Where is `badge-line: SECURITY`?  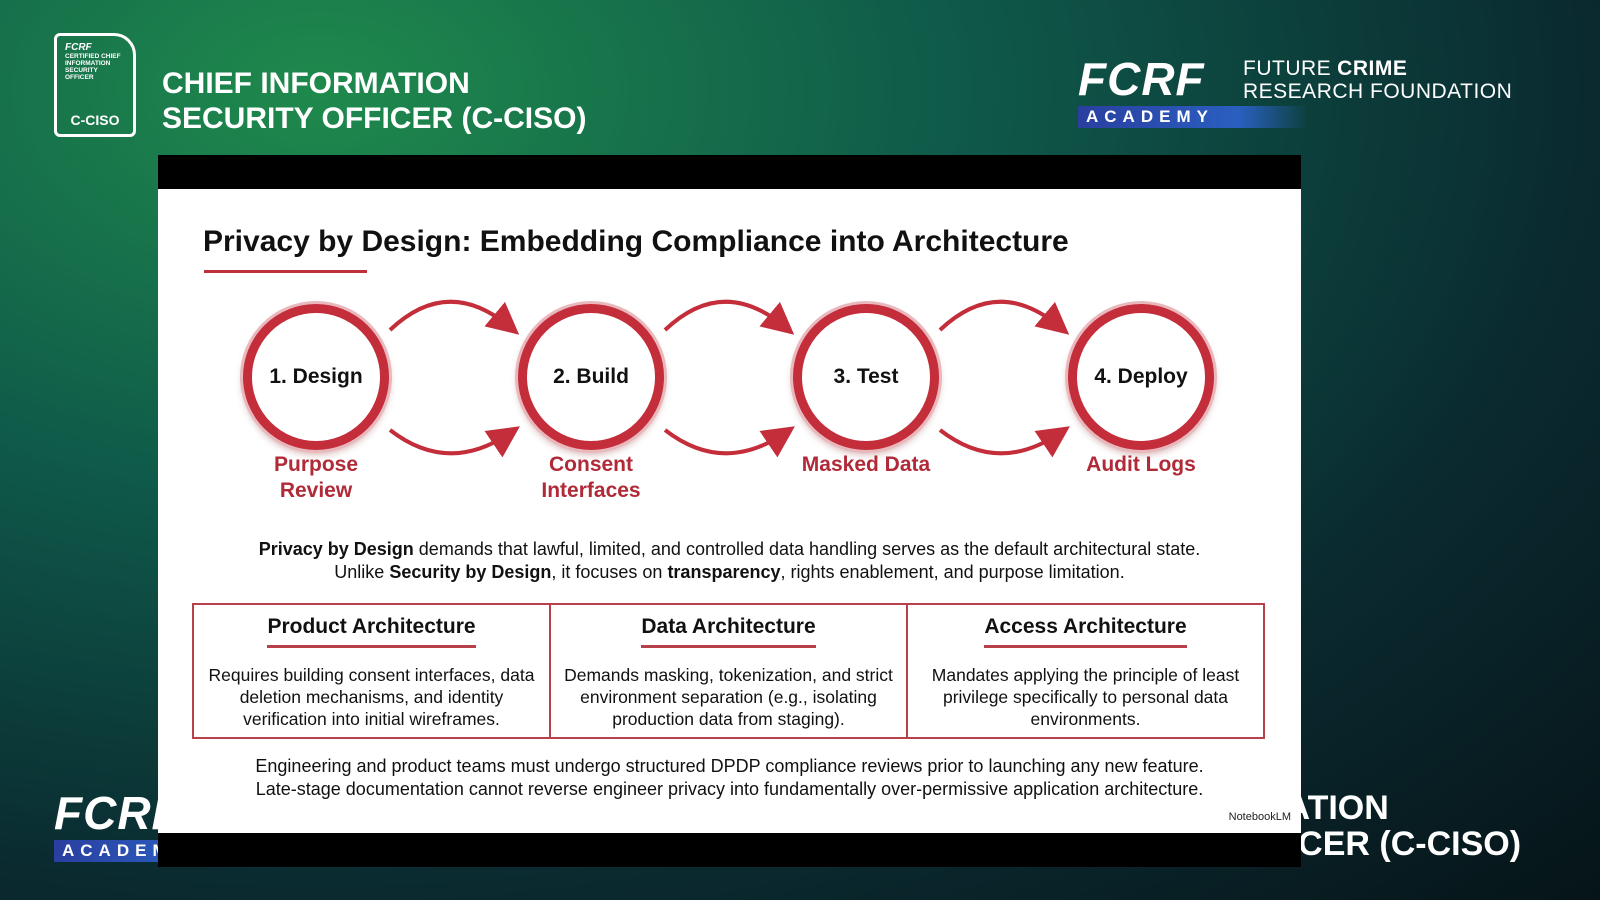
badge-line: SECURITY is located at coordinates (81, 70).